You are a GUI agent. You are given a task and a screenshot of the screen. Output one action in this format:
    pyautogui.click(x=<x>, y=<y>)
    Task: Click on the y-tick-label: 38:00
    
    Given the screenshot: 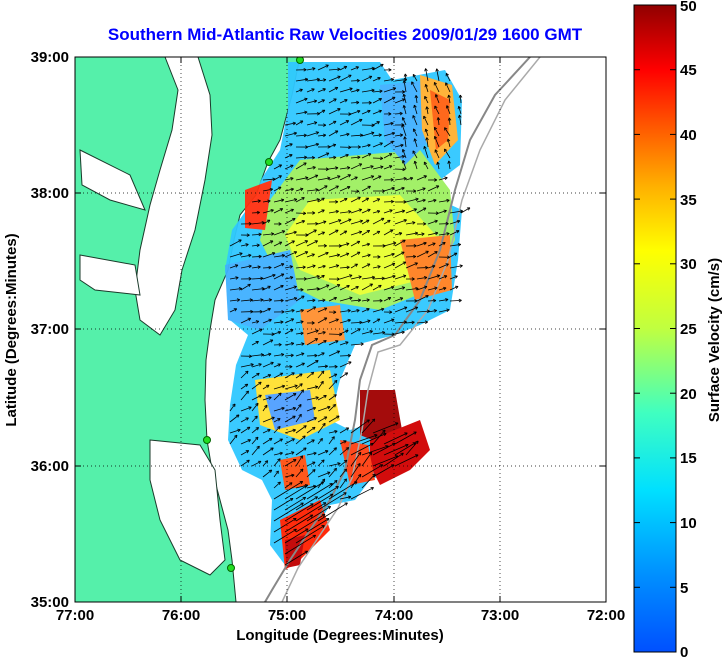 What is the action you would take?
    pyautogui.click(x=50, y=193)
    